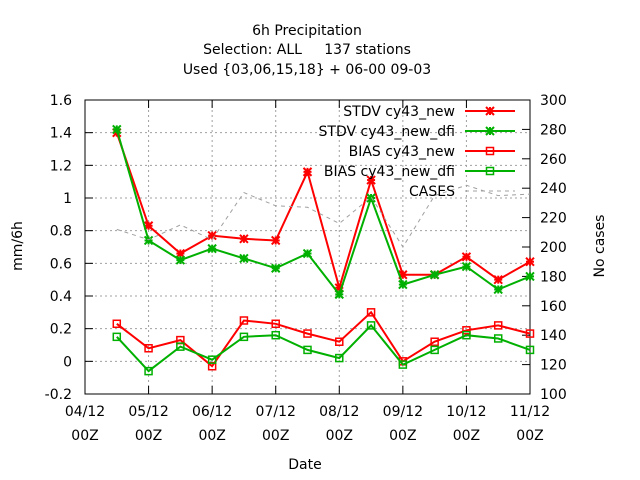 Image resolution: width=640 pixels, height=480 pixels. What do you see at coordinates (18, 246) in the screenshot?
I see `y-axis-label: mm/6h` at bounding box center [18, 246].